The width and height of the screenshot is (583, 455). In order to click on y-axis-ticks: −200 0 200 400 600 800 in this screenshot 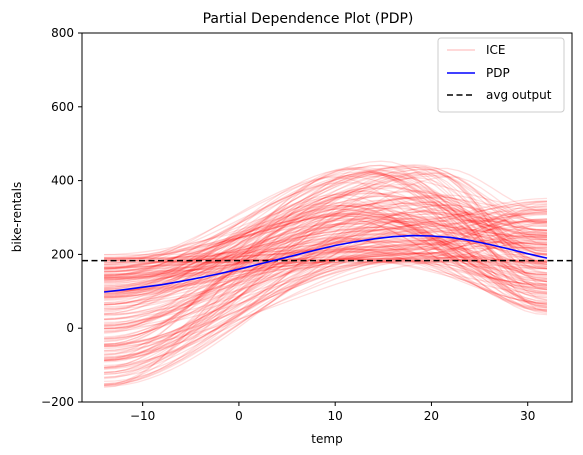, I will do `click(61, 217)`.